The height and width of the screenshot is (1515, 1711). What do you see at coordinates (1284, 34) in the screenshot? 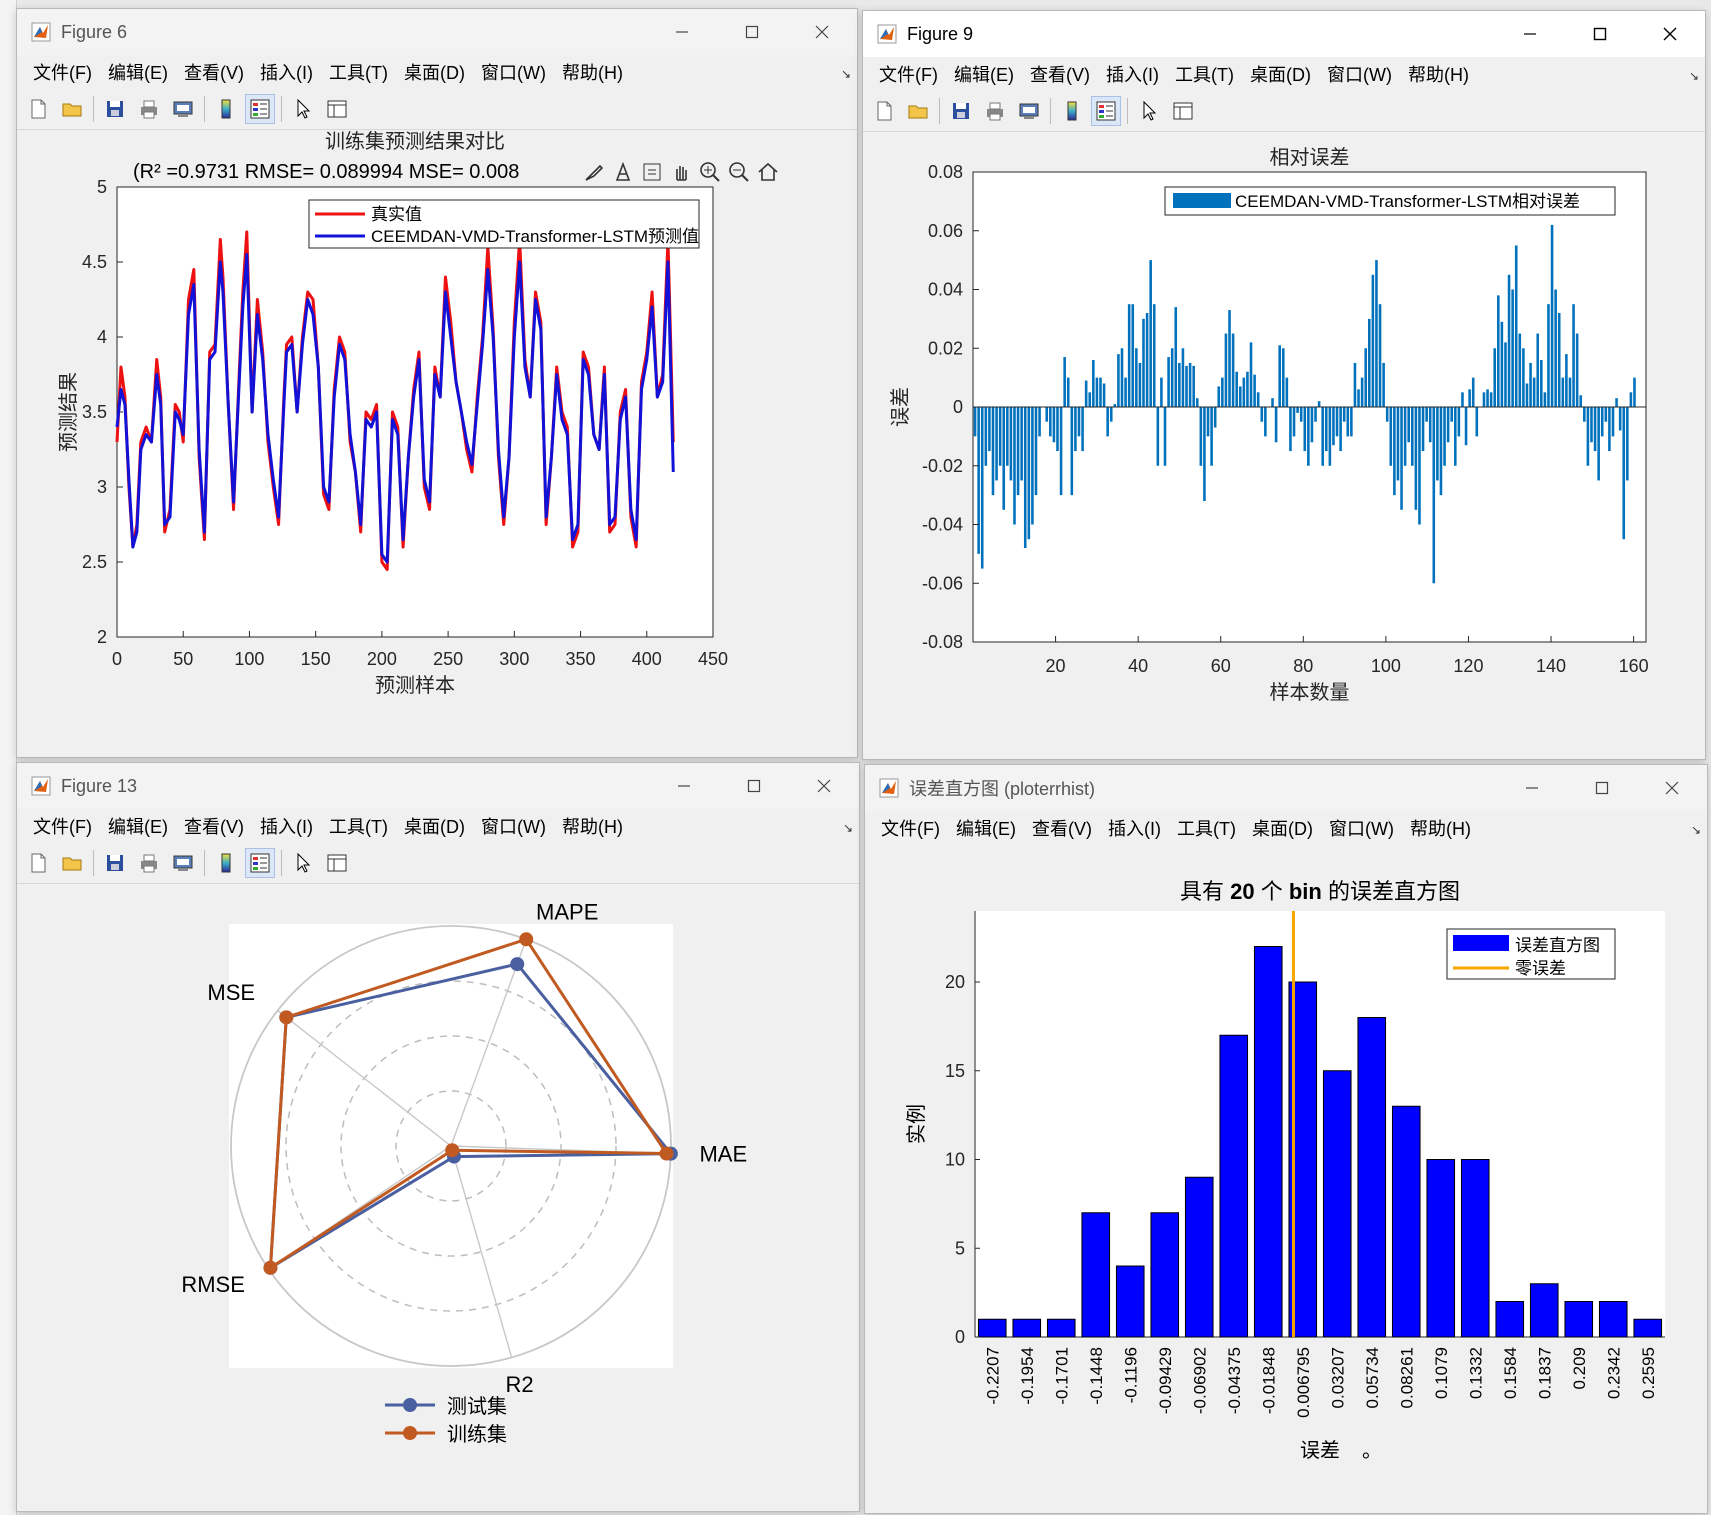
I see `title-bar: Figure 9` at bounding box center [1284, 34].